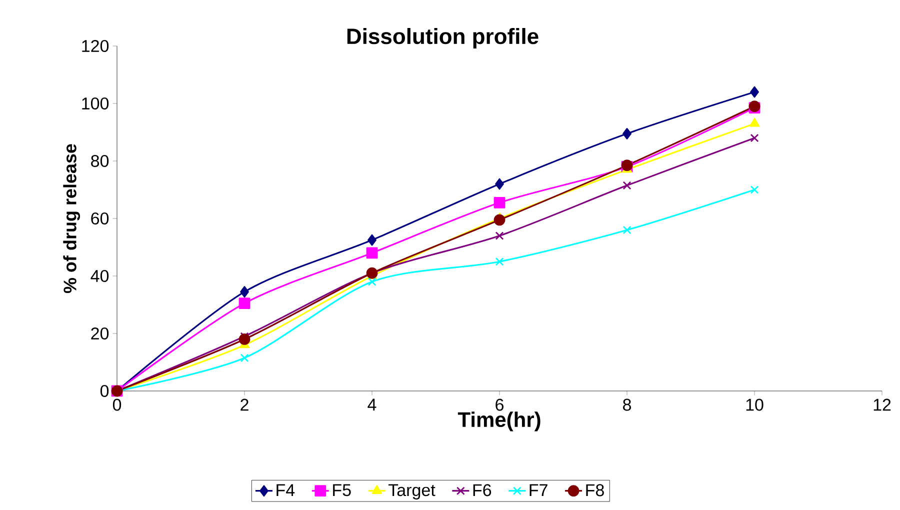  What do you see at coordinates (95, 103) in the screenshot?
I see `y-tick-label: 100` at bounding box center [95, 103].